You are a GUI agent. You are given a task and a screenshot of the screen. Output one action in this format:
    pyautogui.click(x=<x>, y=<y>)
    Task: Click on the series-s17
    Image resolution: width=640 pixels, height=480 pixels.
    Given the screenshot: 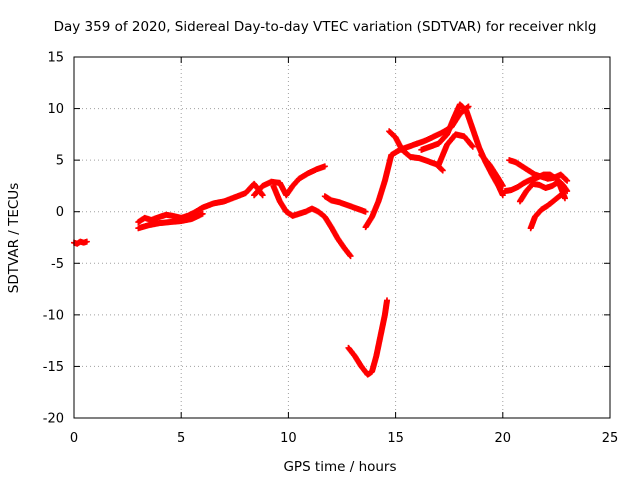 What is the action you would take?
    pyautogui.click(x=368, y=337)
    